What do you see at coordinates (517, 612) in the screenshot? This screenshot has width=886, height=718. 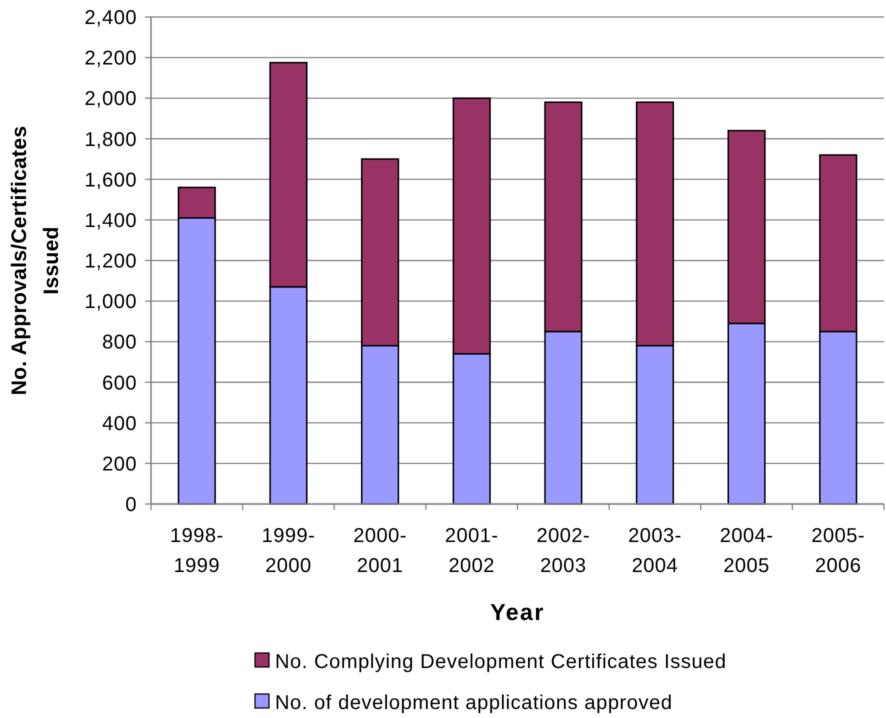 I see `x-axis-title: Year` at bounding box center [517, 612].